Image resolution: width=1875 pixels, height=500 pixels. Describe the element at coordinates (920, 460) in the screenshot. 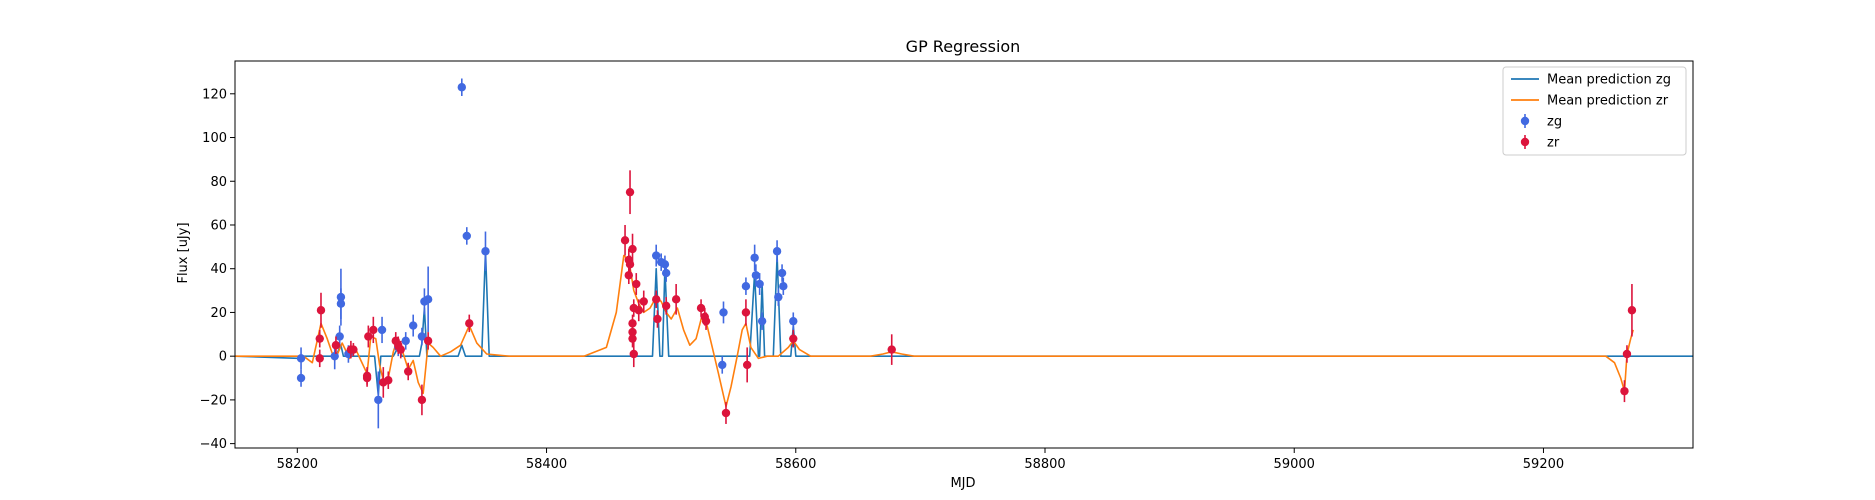

I see `x-axis: 58200 58400 58600 58800 59000 59200` at that location.